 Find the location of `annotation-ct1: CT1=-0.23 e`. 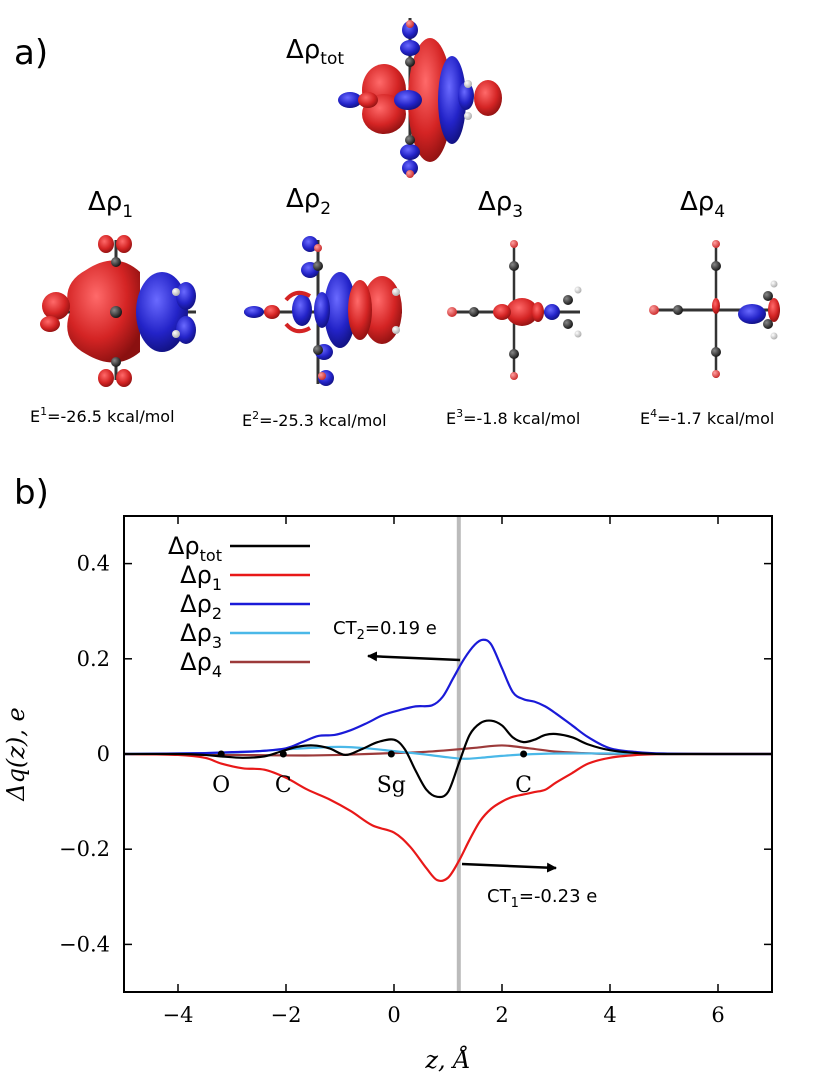

annotation-ct1: CT1=-0.23 e is located at coordinates (542, 898).